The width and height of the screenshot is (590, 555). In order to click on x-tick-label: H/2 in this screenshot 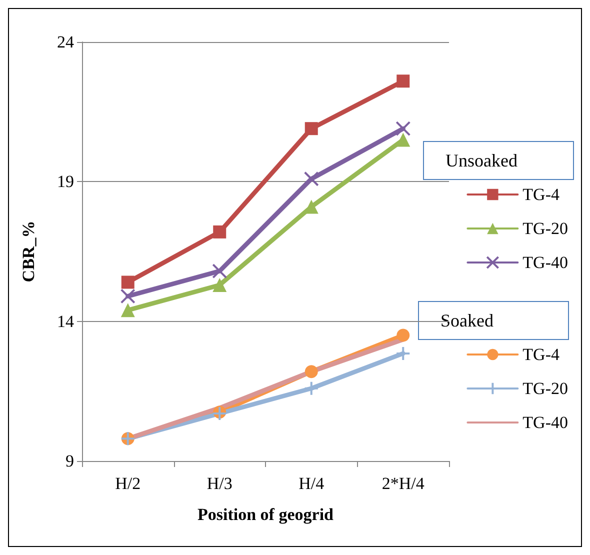, I will do `click(128, 483)`.